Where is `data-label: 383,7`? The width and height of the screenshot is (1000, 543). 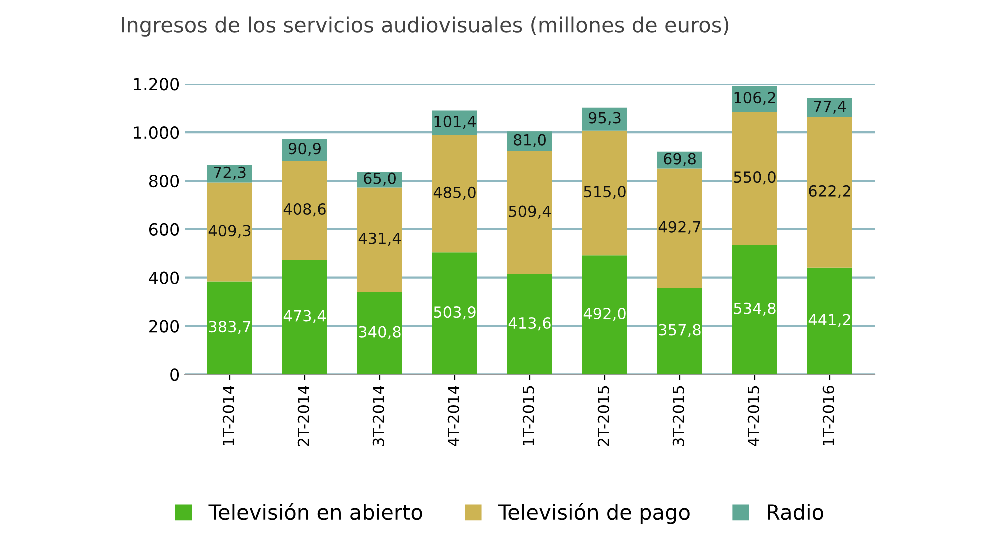
data-label: 383,7 is located at coordinates (230, 327).